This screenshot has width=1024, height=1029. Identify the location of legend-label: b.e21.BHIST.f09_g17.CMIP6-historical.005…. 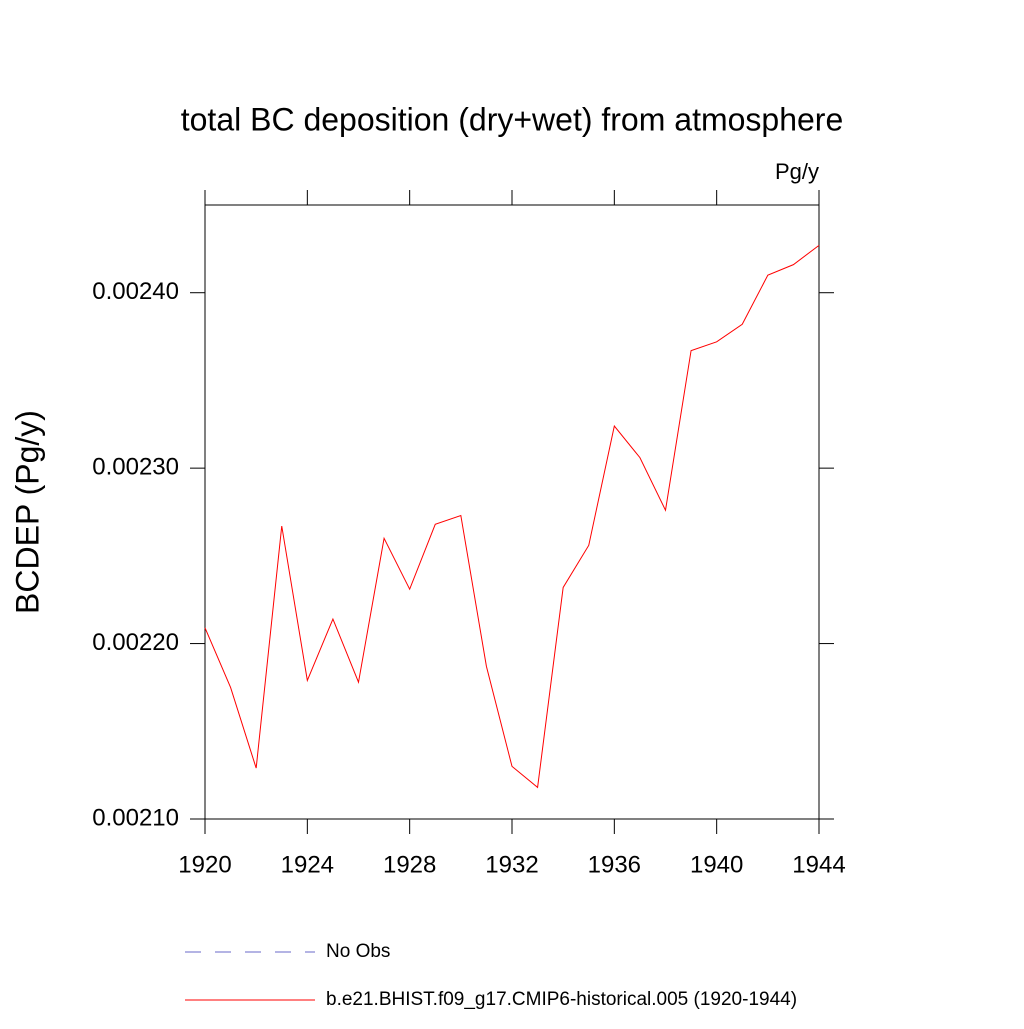
(561, 999).